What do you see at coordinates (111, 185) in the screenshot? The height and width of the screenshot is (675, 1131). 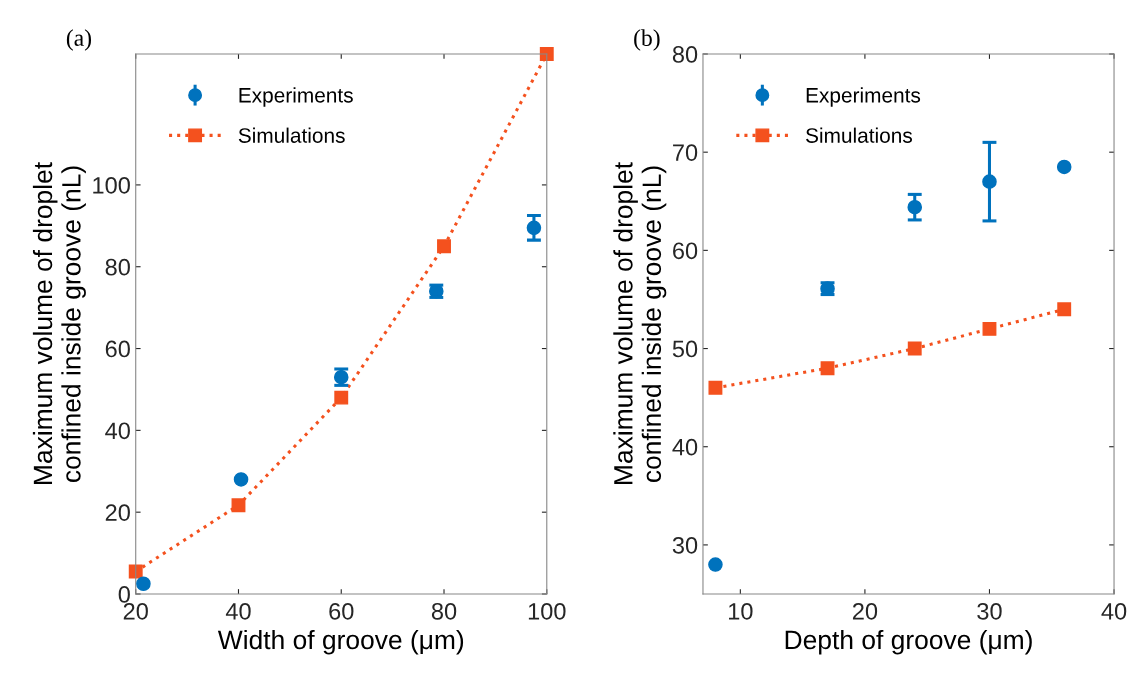 I see `y-tick-label: 100` at bounding box center [111, 185].